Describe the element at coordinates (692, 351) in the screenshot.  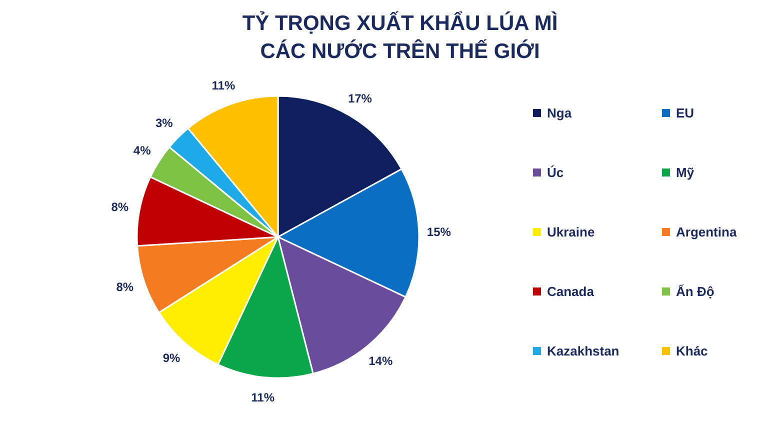
I see `legend-label: Khác` at that location.